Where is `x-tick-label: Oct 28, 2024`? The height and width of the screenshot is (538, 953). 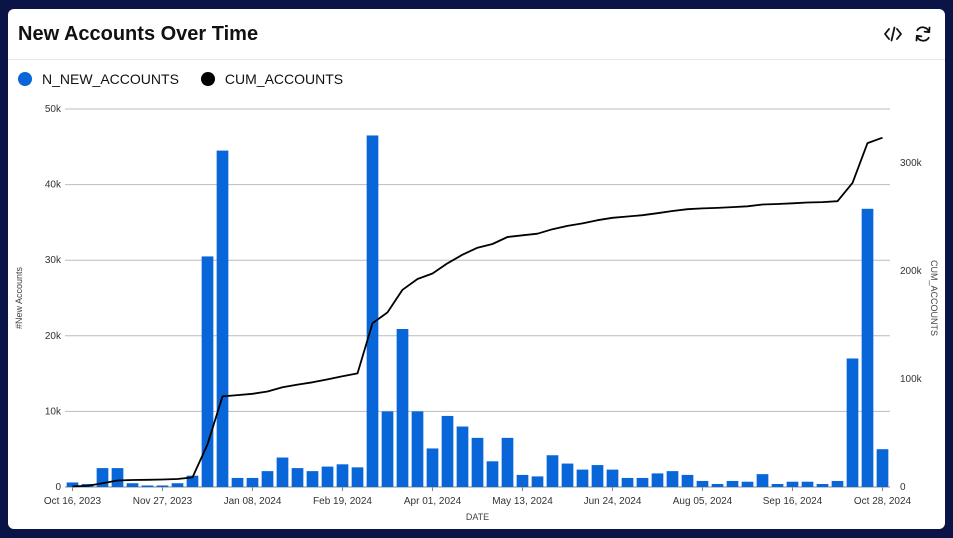
x-tick-label: Oct 28, 2024 is located at coordinates (883, 501).